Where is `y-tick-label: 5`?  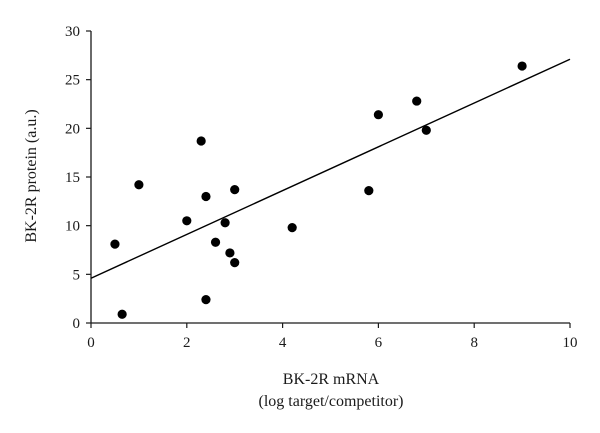 y-tick-label: 5 is located at coordinates (77, 275).